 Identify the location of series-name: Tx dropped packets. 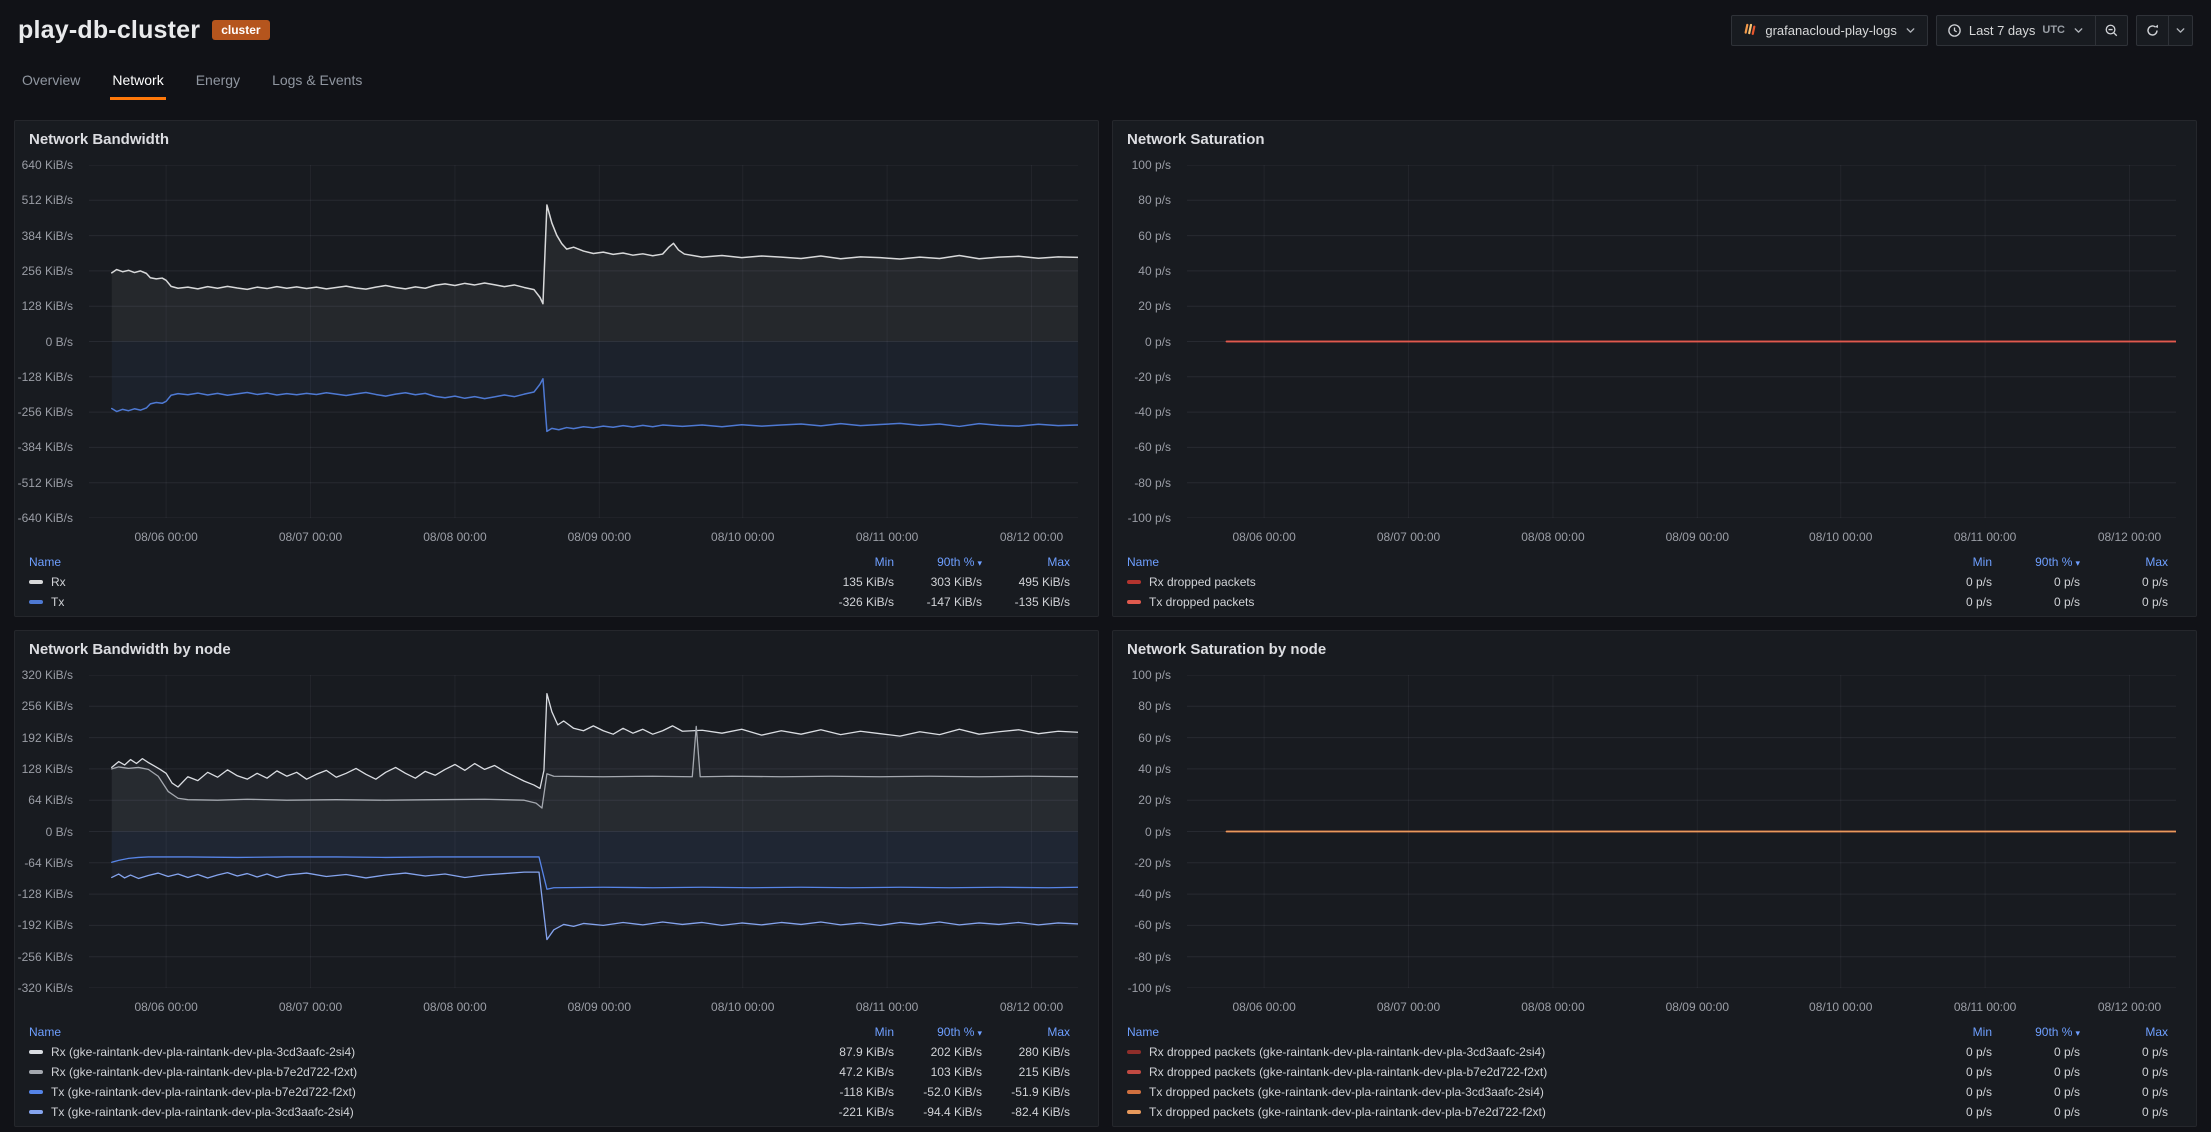
(1202, 602).